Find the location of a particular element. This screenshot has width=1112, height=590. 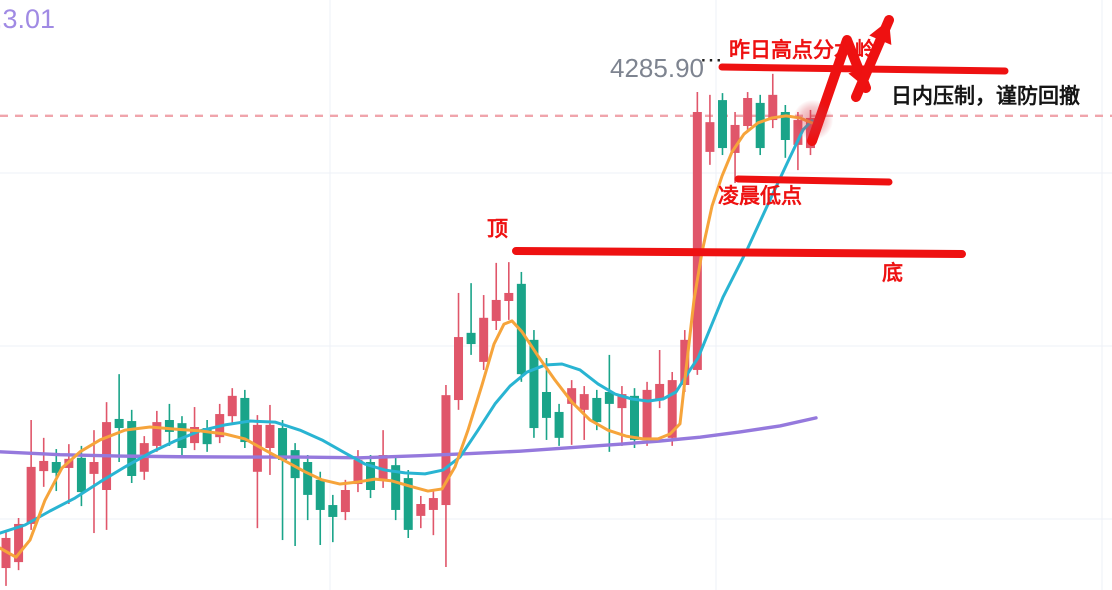

dawn-low-label: 凌晨低点 is located at coordinates (760, 196).